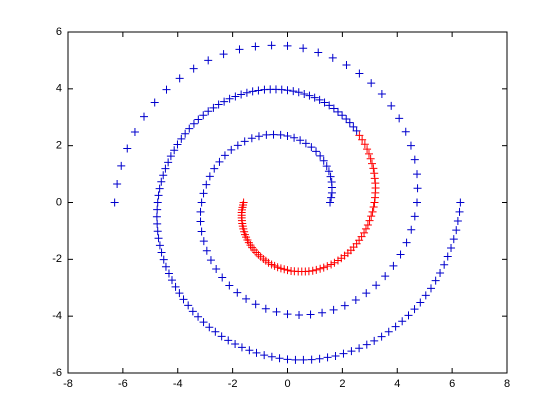  I want to click on y-tick-label: -4, so click(57, 316).